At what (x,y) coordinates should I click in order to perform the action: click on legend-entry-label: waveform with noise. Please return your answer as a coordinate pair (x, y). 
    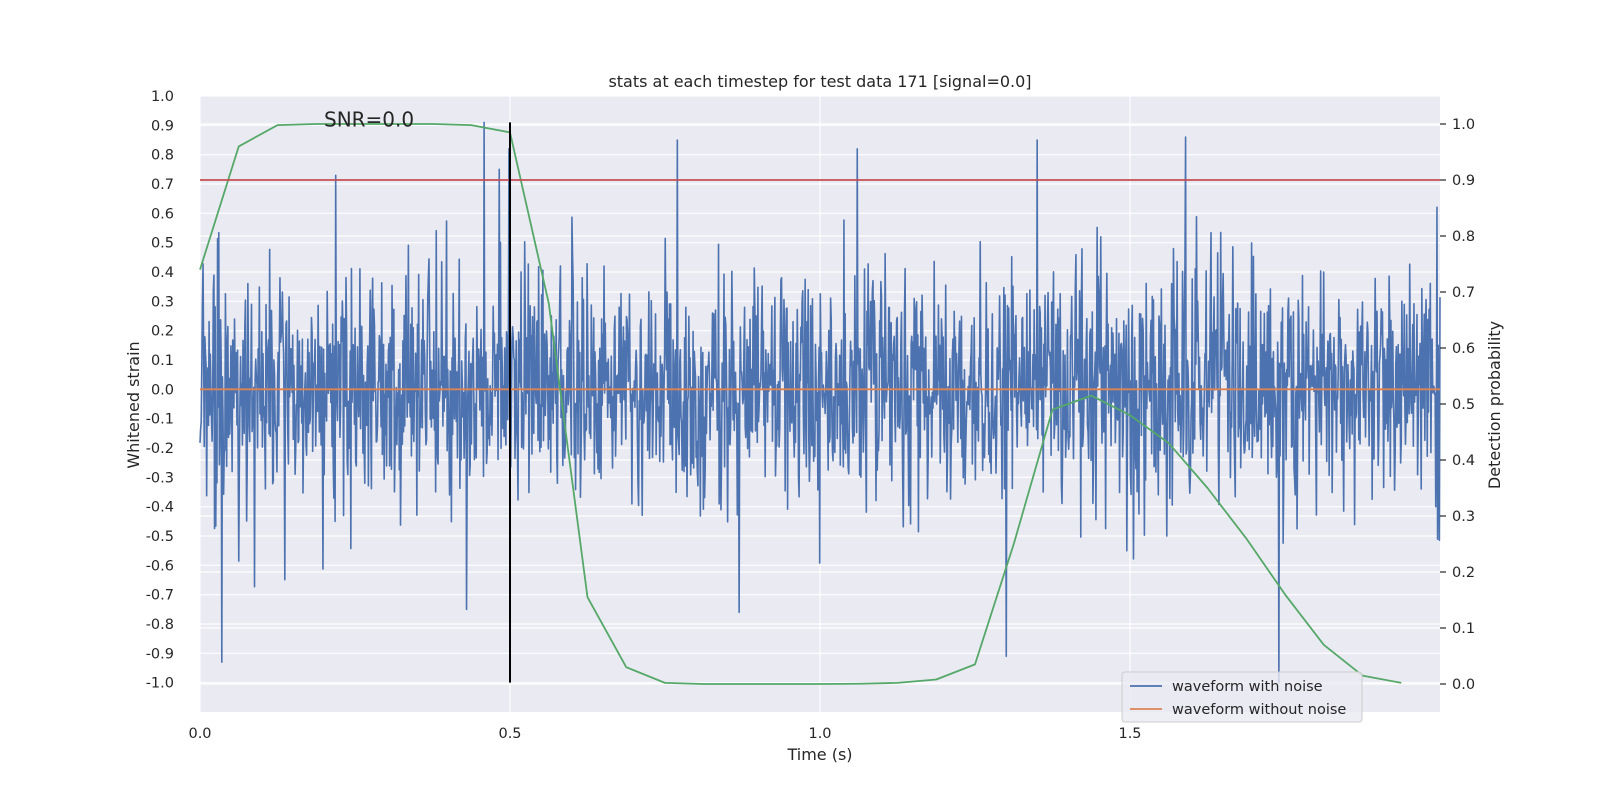
    Looking at the image, I should click on (1247, 687).